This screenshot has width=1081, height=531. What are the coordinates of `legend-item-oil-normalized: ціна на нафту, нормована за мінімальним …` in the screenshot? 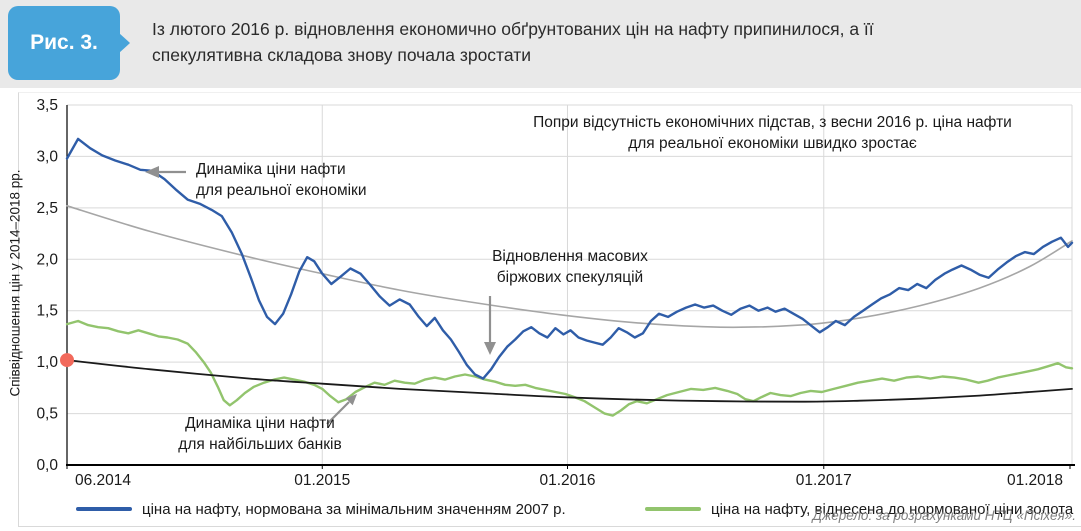 It's located at (321, 509).